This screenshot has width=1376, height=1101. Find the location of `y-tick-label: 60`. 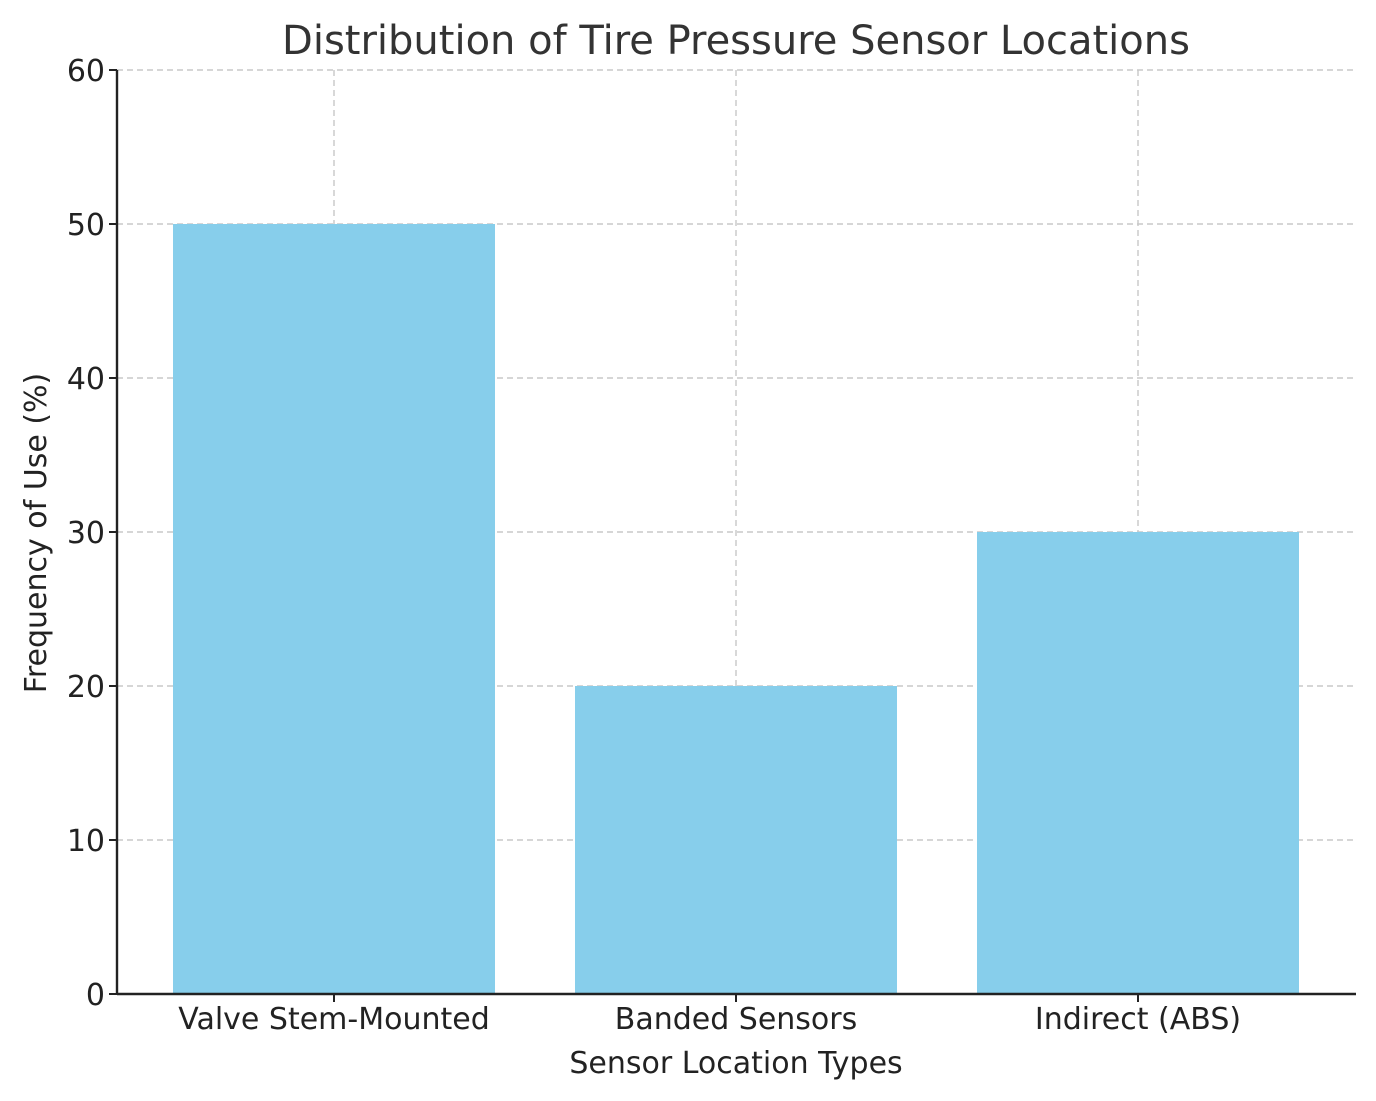

y-tick-label: 60 is located at coordinates (86, 71).